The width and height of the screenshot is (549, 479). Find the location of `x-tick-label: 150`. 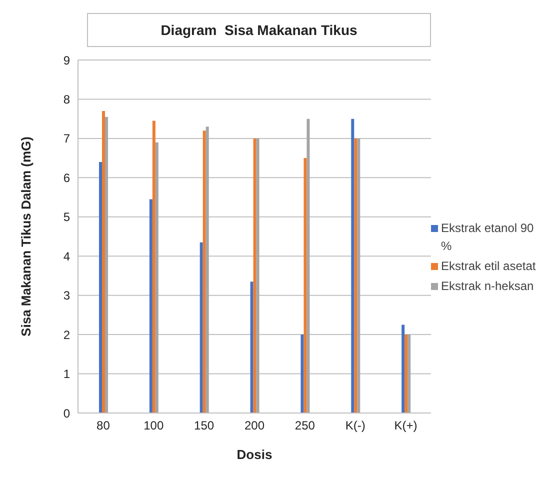

x-tick-label: 150 is located at coordinates (204, 425).